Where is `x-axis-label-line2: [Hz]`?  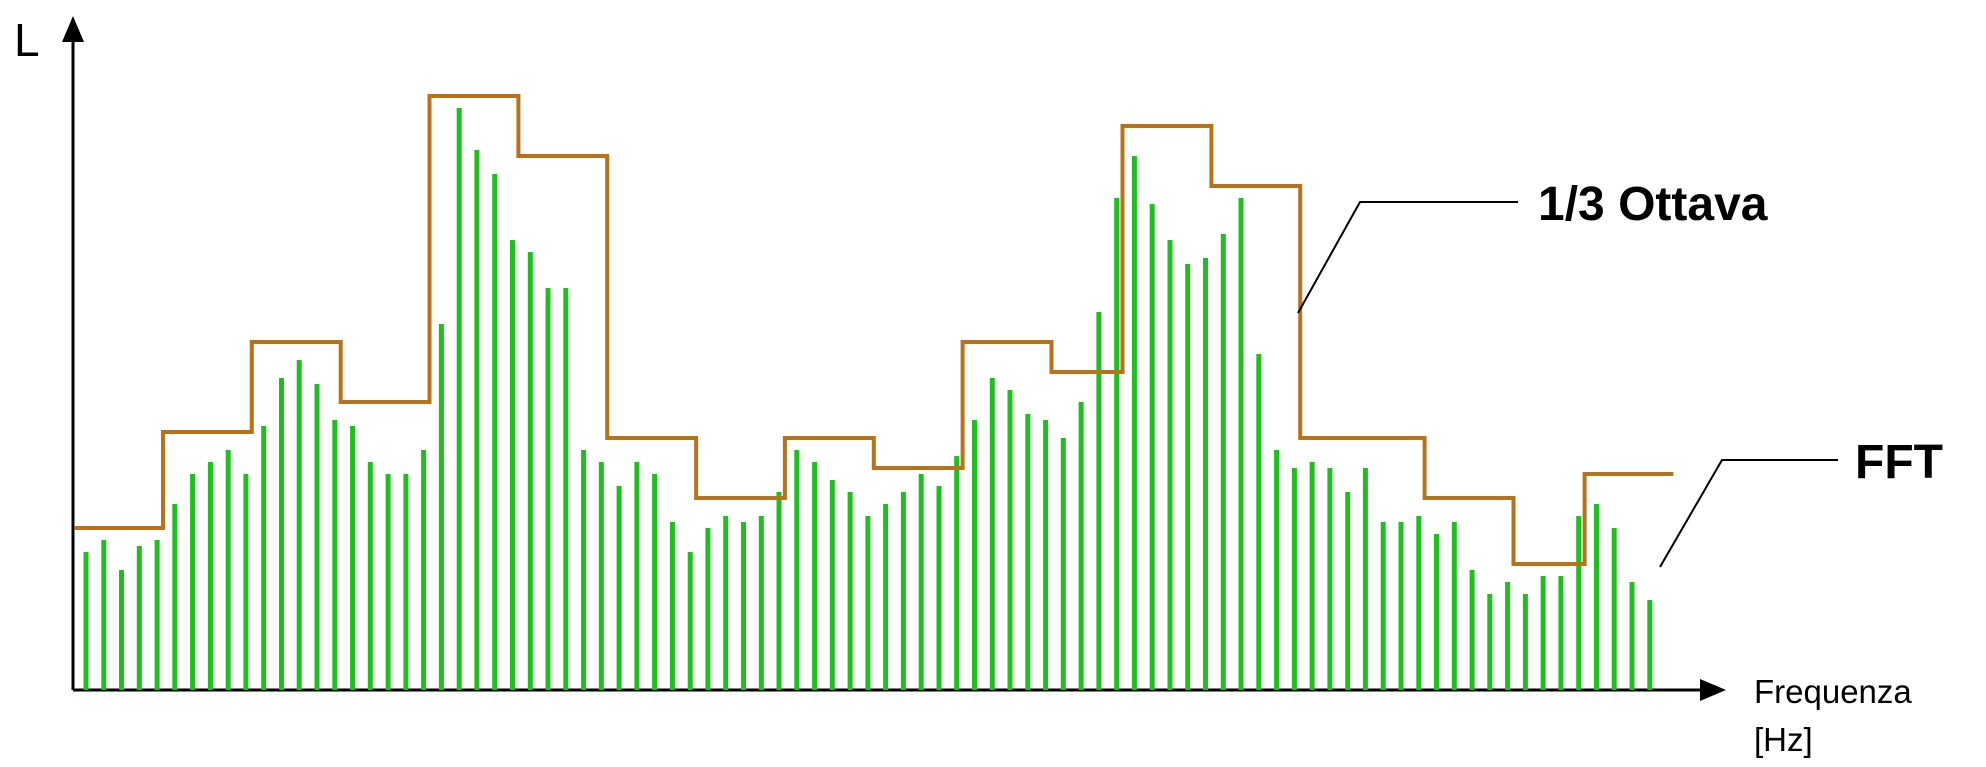
x-axis-label-line2: [Hz] is located at coordinates (1783, 739).